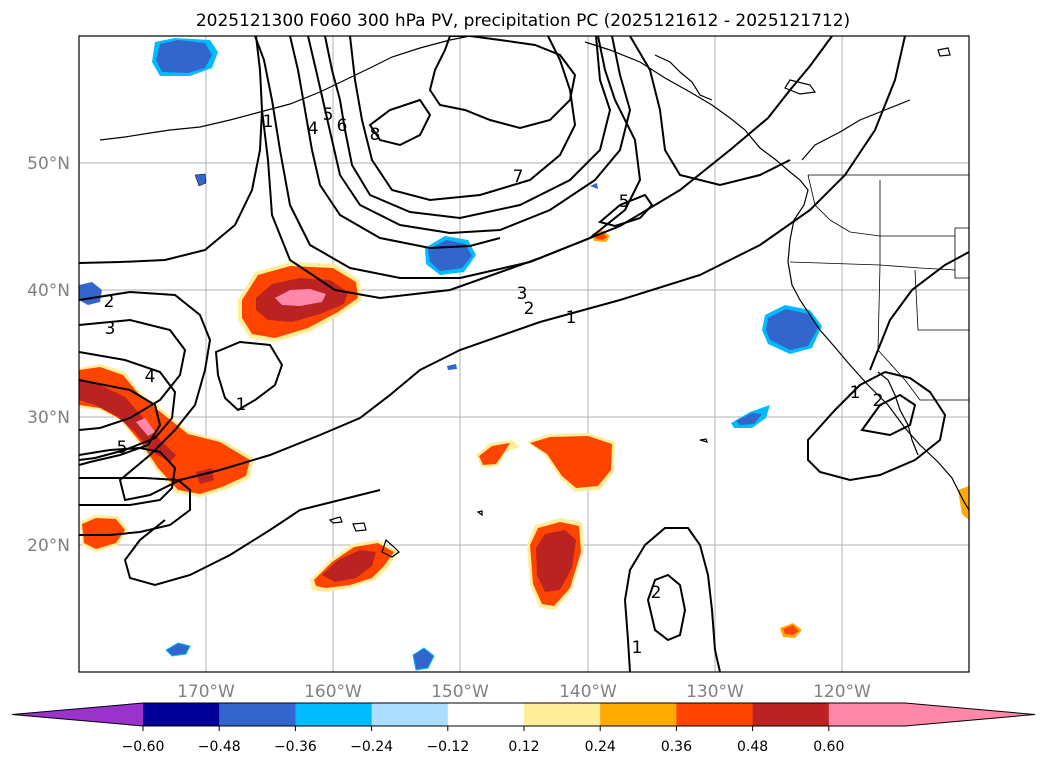  Describe the element at coordinates (375, 135) in the screenshot. I see `contour-label: 8` at that location.